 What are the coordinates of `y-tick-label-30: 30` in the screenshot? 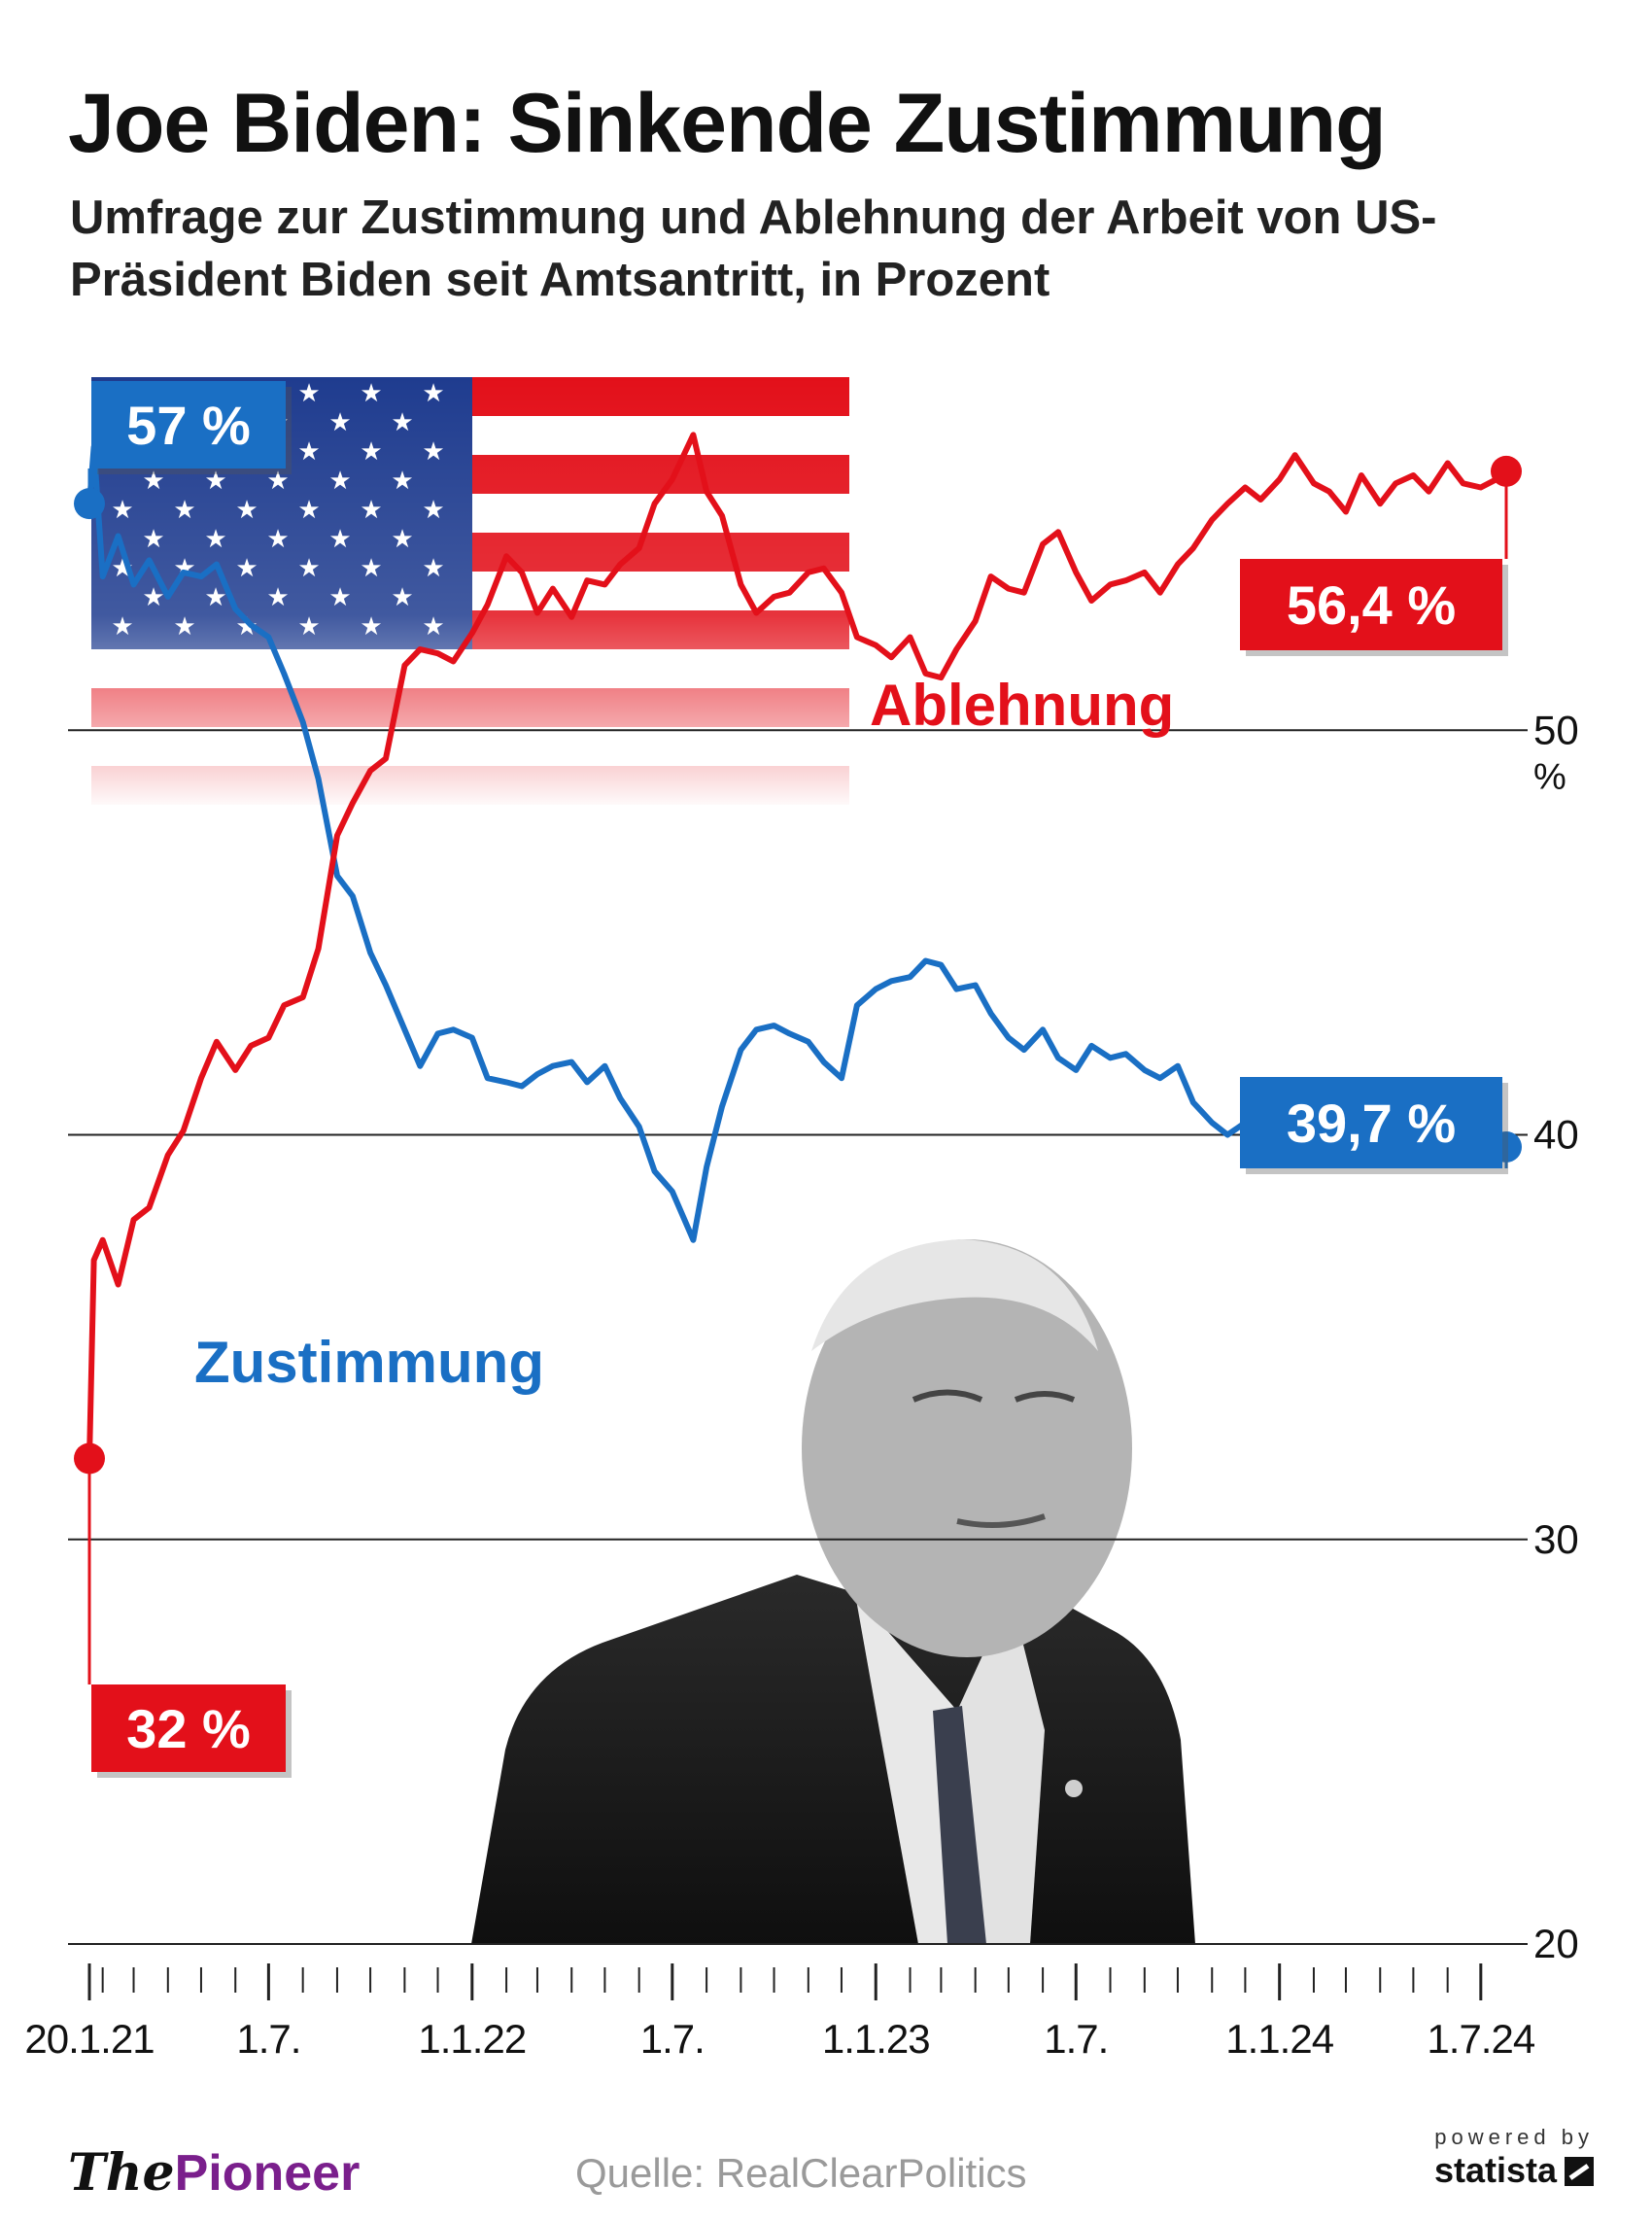 It's located at (1556, 1539).